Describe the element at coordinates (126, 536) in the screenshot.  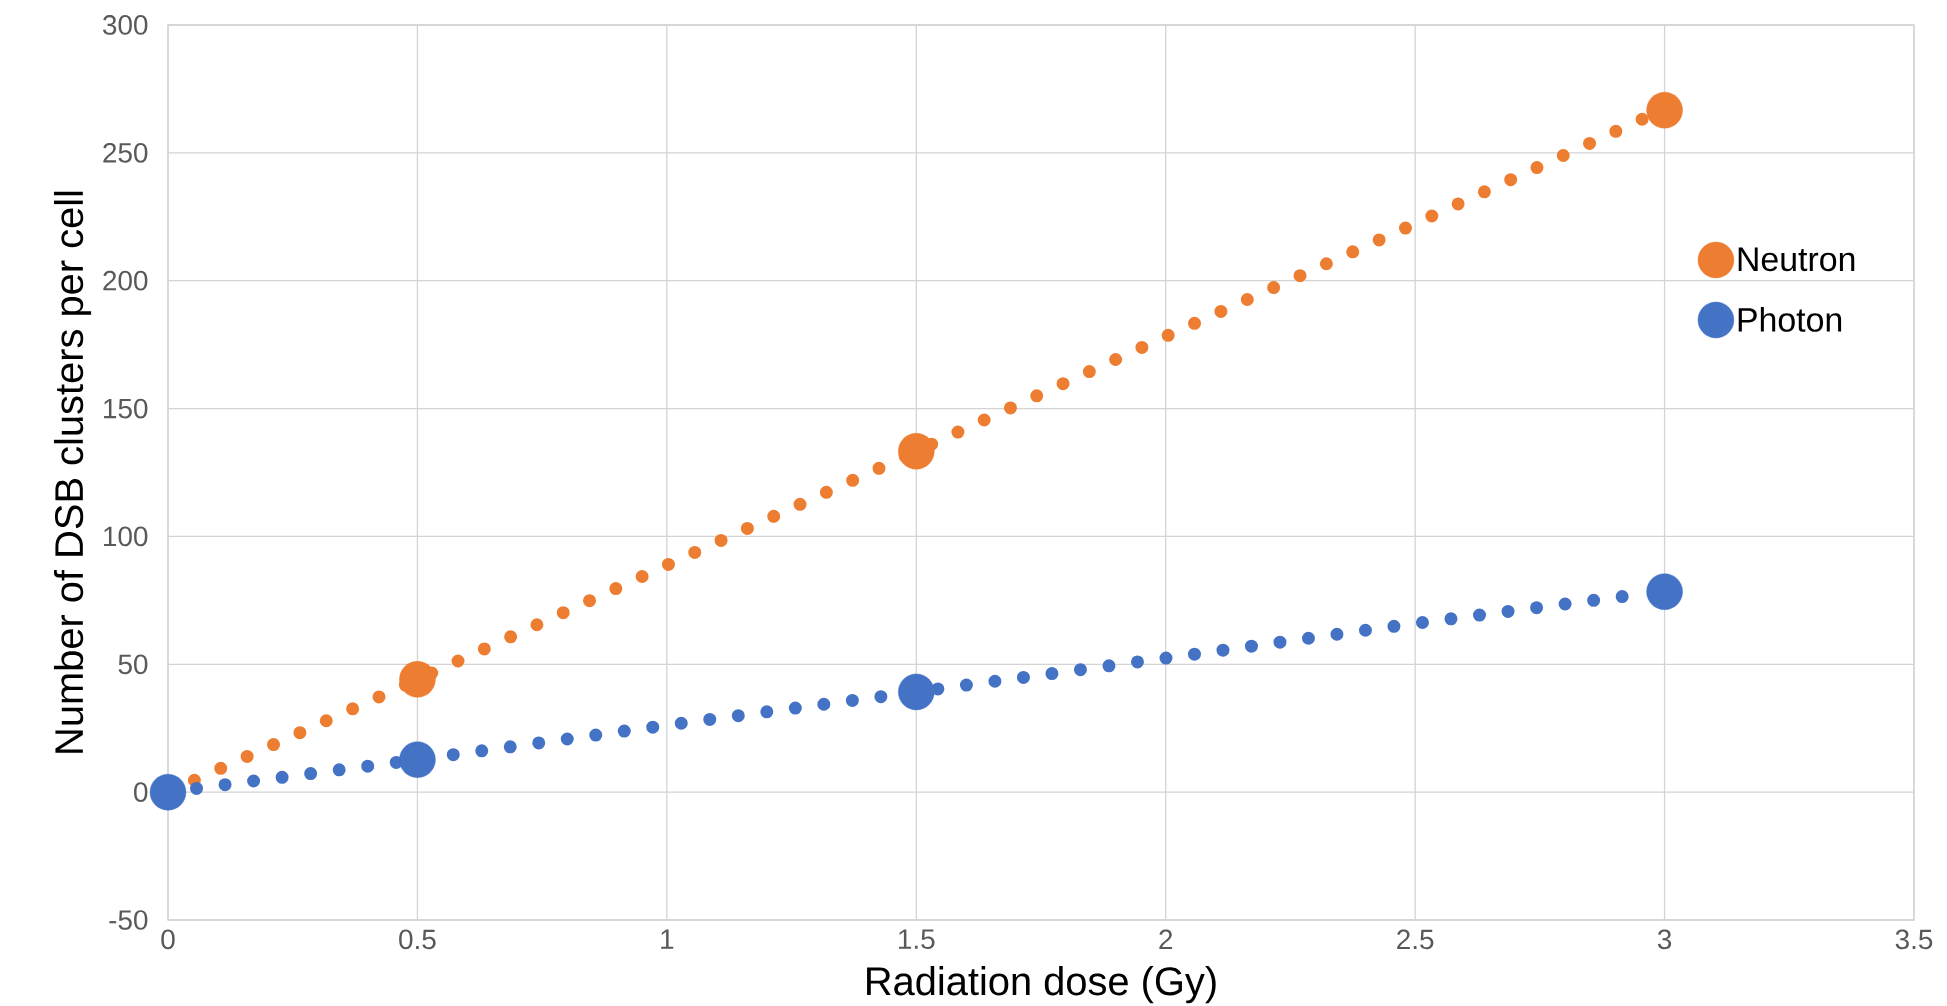
I see `y-tick-label: 100` at that location.